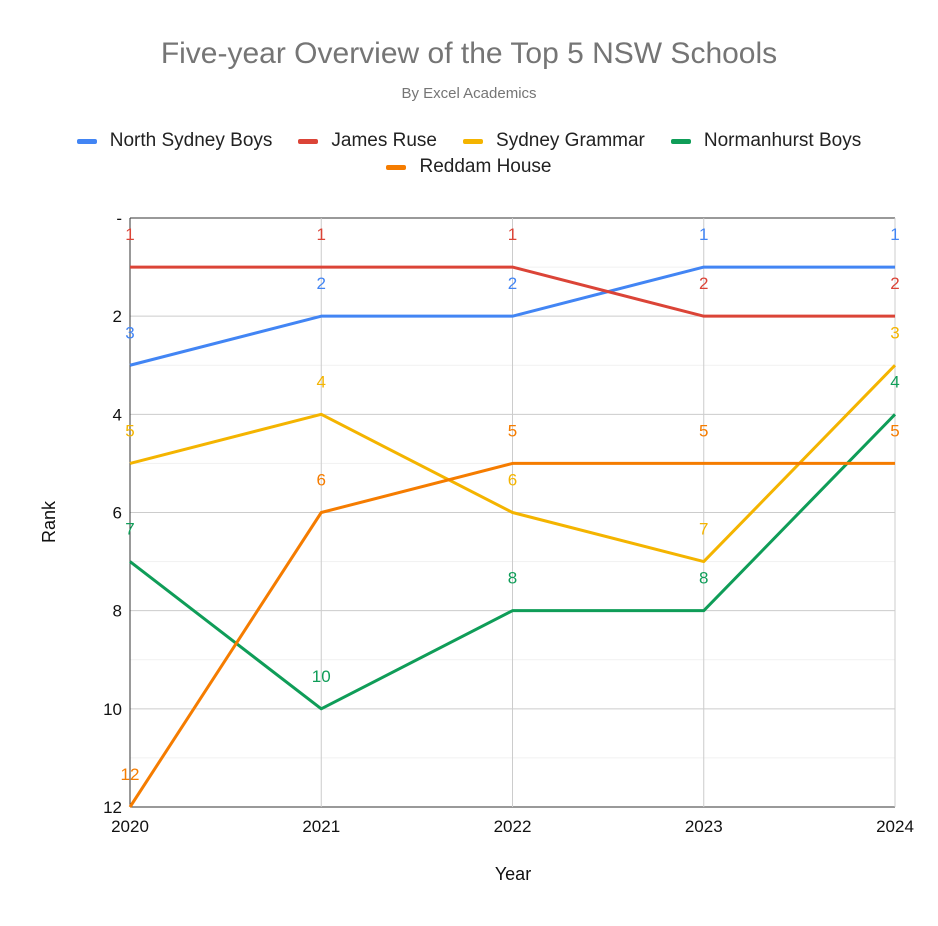 Image resolution: width=938 pixels, height=926 pixels. What do you see at coordinates (513, 874) in the screenshot?
I see `x-axis-label: Year` at bounding box center [513, 874].